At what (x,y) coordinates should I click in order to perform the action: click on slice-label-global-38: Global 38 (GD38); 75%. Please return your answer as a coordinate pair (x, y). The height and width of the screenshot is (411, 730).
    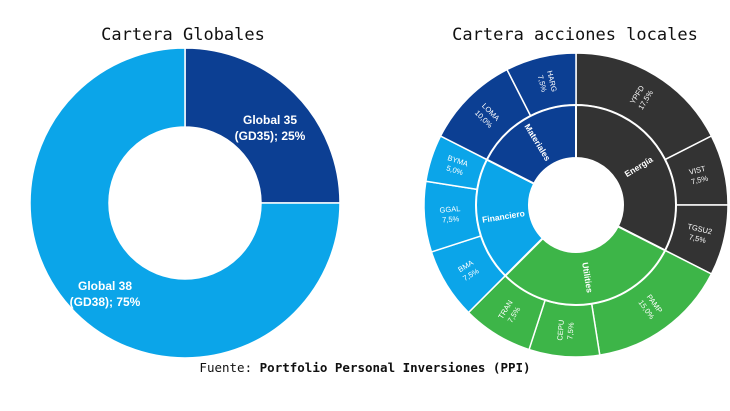
    Looking at the image, I should click on (105, 294).